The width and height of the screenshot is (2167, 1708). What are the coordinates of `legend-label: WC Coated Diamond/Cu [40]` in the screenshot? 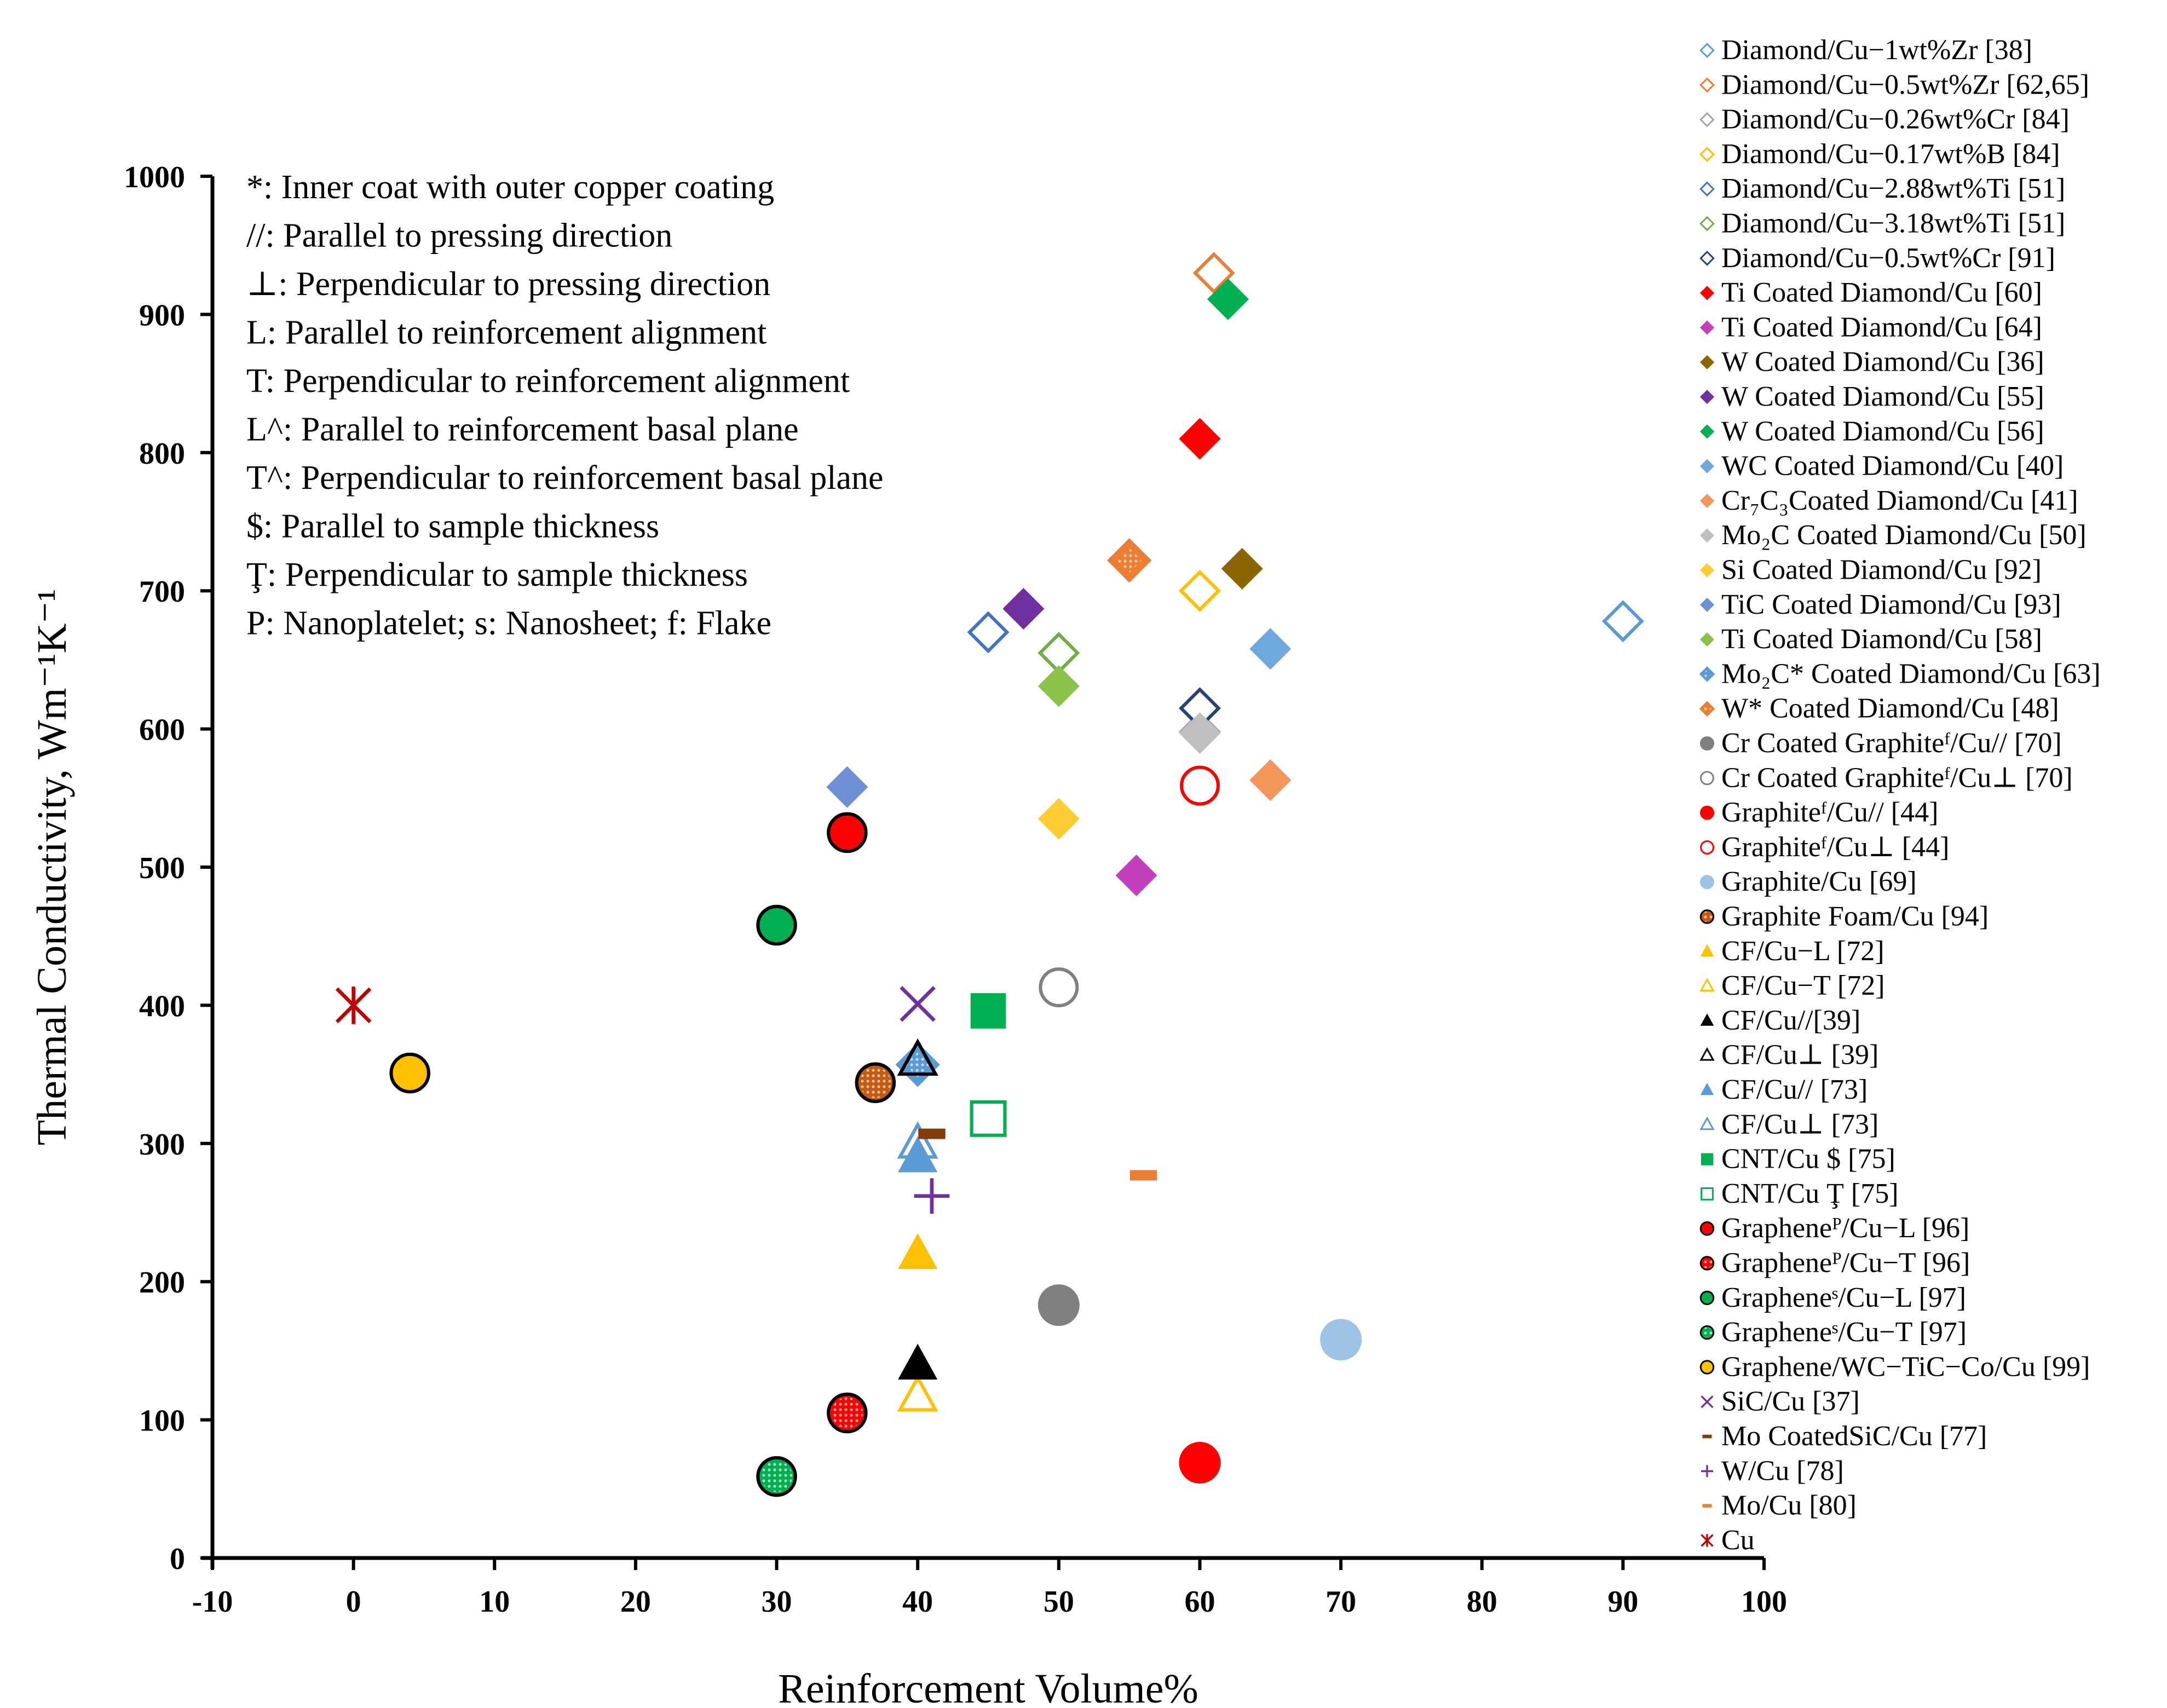 It's located at (1893, 467).